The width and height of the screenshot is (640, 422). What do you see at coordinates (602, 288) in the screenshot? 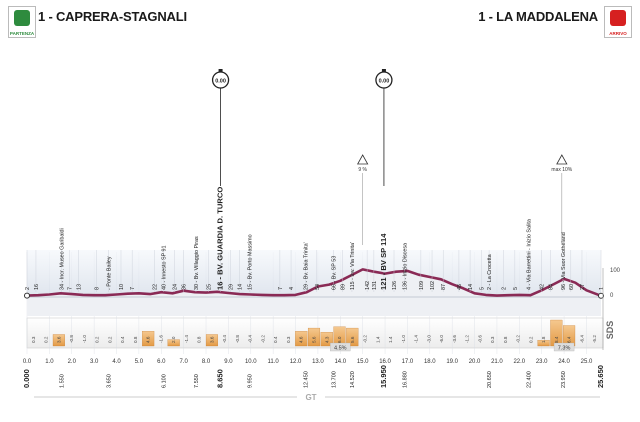
I see `waypoint-label: 1` at bounding box center [602, 288].